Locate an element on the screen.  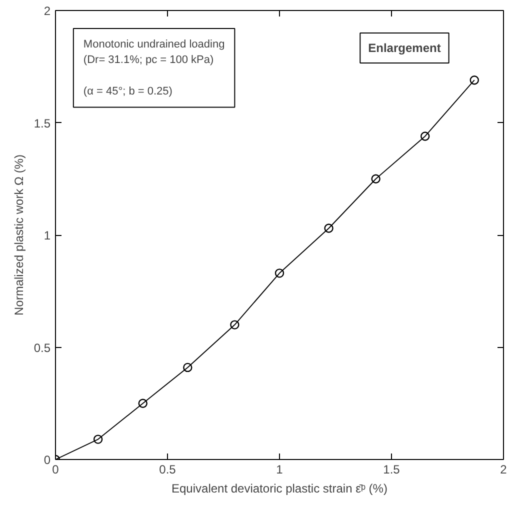
y-tick-label: 0.5 is located at coordinates (42, 347).